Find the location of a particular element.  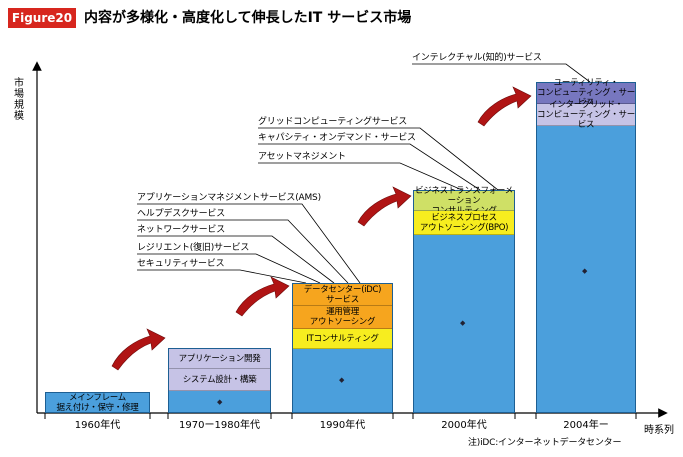

block-label: ITコンサルティング is located at coordinates (342, 338).